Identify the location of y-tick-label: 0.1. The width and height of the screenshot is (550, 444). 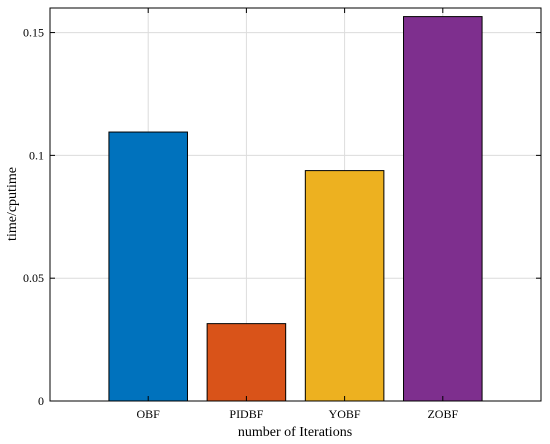
(36, 155).